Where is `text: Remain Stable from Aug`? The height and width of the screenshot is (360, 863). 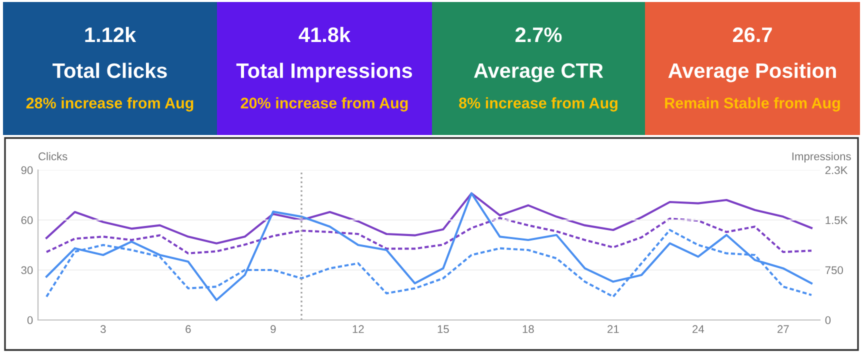 text: Remain Stable from Aug is located at coordinates (752, 104).